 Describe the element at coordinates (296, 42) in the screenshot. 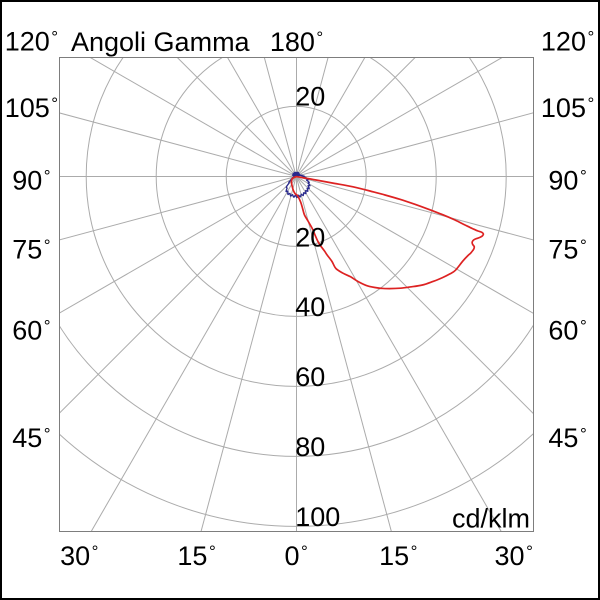

I see `svg-text: 180°` at that location.